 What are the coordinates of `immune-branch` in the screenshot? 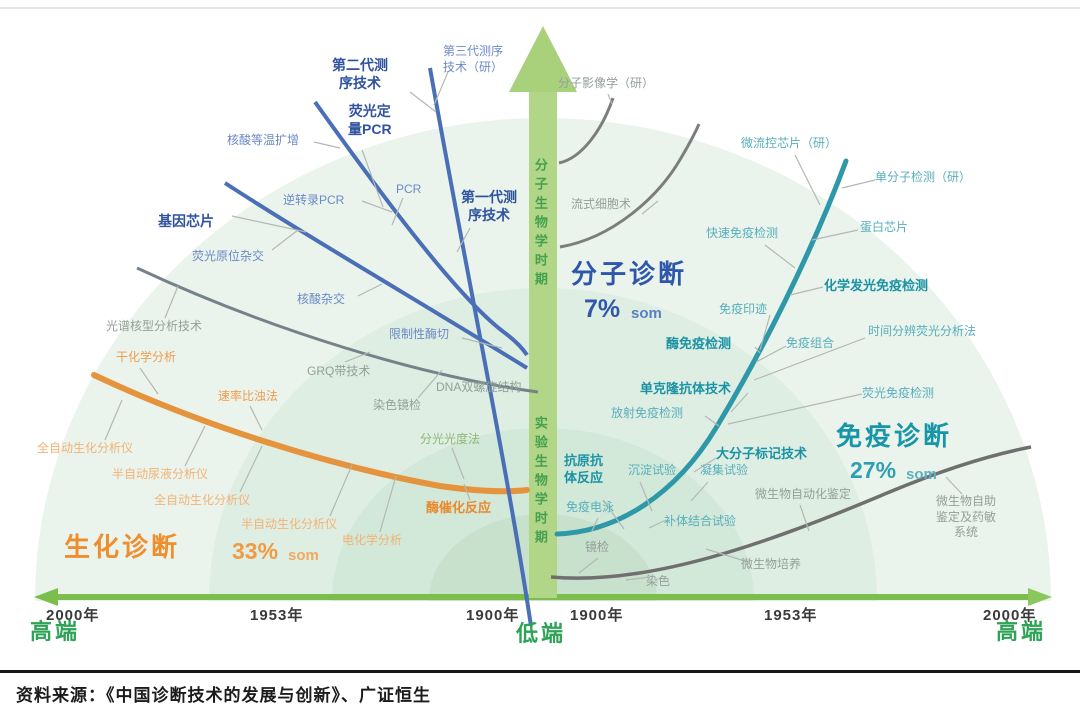 It's located at (701, 347).